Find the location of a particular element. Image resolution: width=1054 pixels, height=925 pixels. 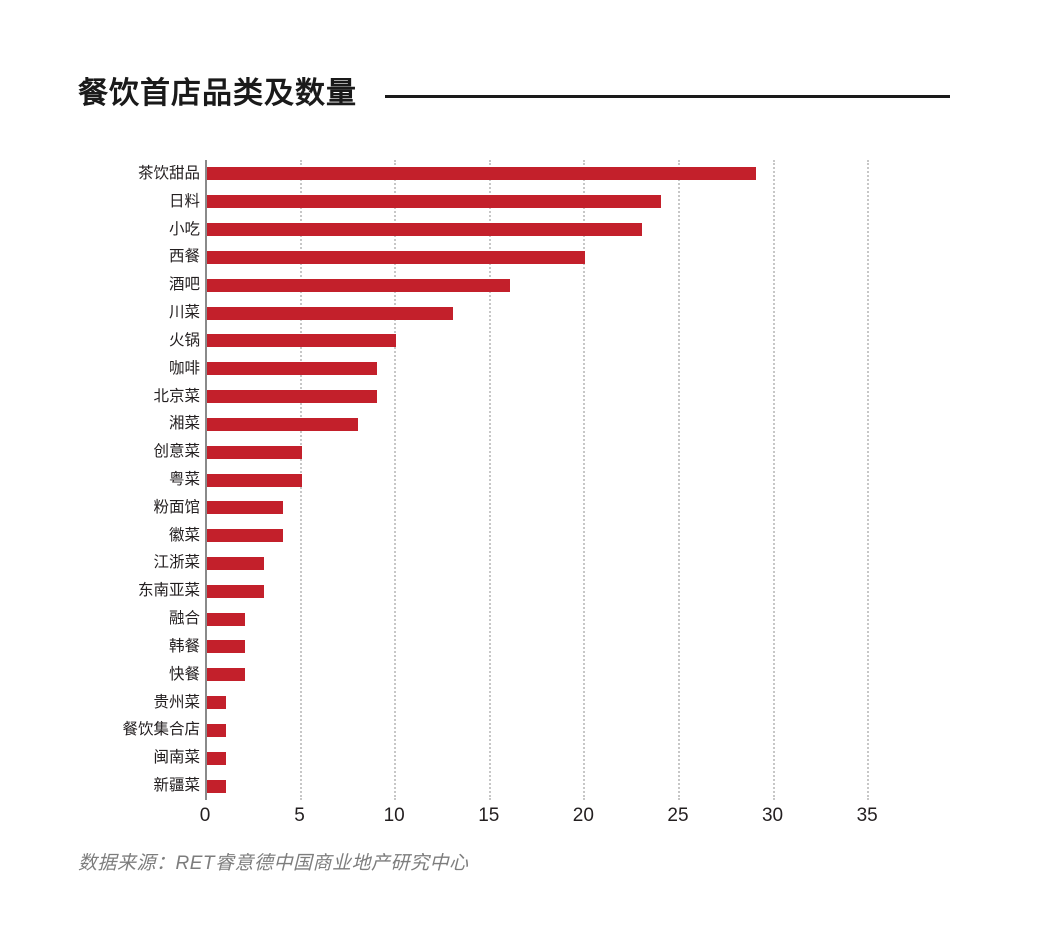

x-tick-label: 5 is located at coordinates (299, 815).